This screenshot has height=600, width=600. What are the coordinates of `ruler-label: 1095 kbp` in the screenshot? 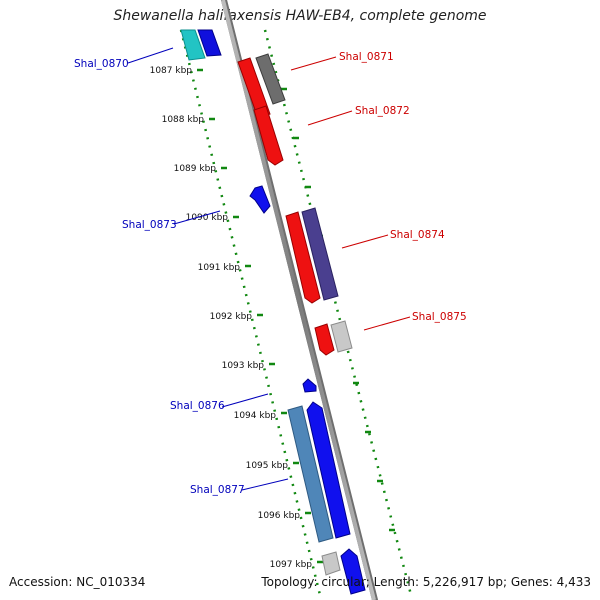 It's located at (267, 466).